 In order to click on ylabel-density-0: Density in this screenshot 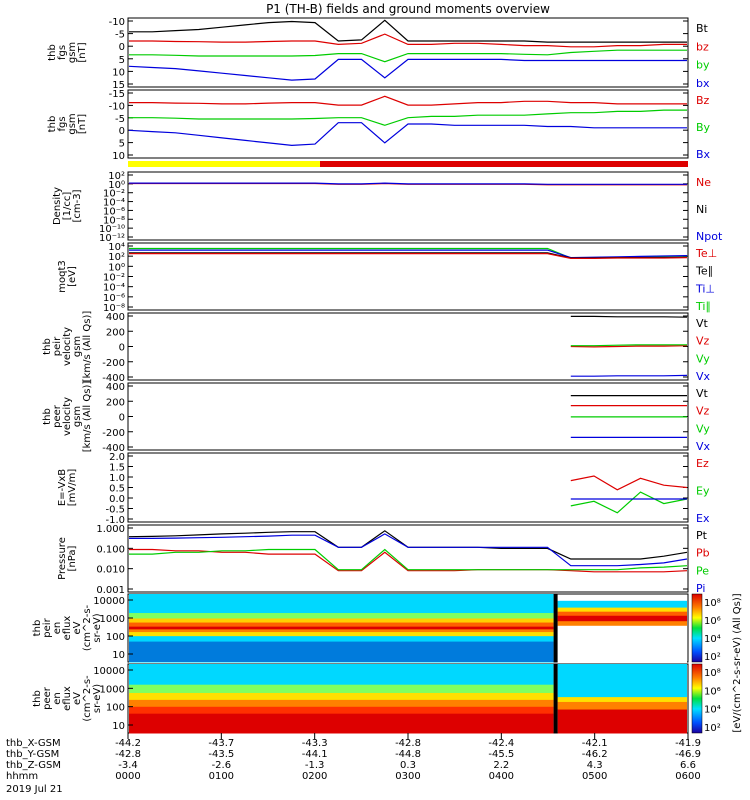, I will do `click(57, 206)`.